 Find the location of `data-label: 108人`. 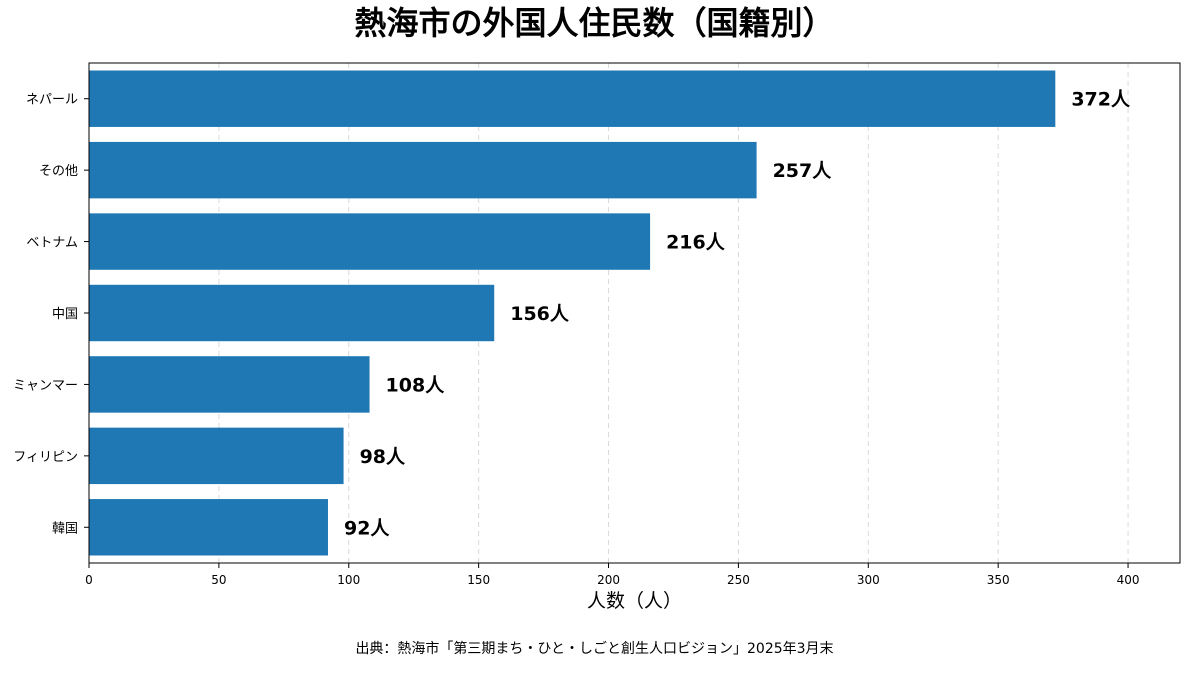

data-label: 108人 is located at coordinates (416, 385).